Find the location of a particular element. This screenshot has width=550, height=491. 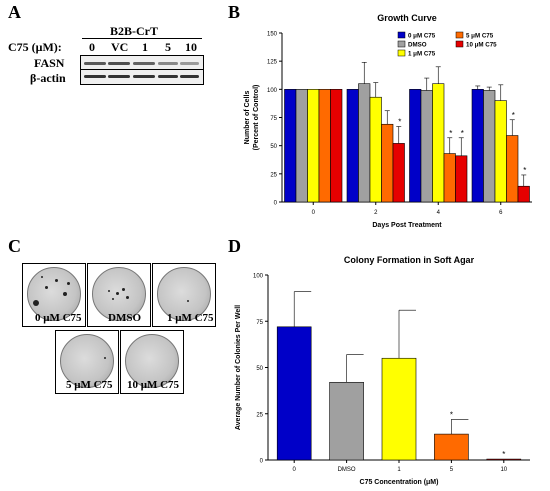

blot-lane-label: 0 is located at coordinates (92, 47).